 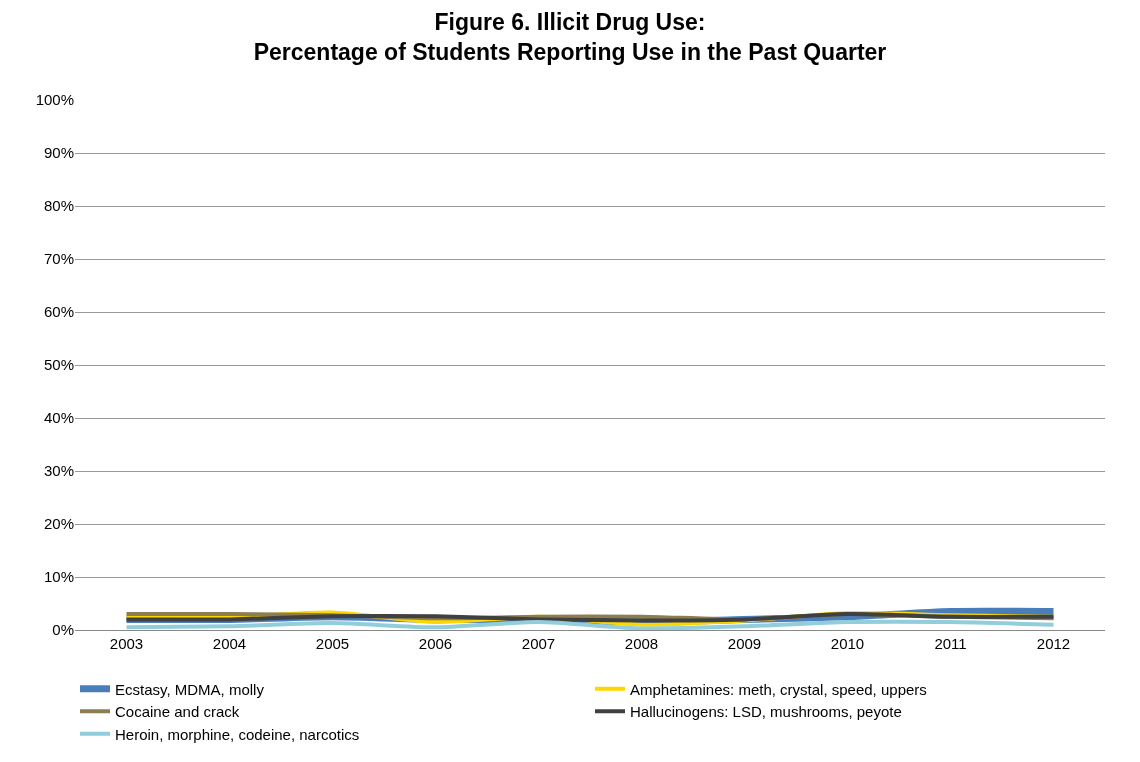 What do you see at coordinates (126, 643) in the screenshot?
I see `x-tick-label: 2003` at bounding box center [126, 643].